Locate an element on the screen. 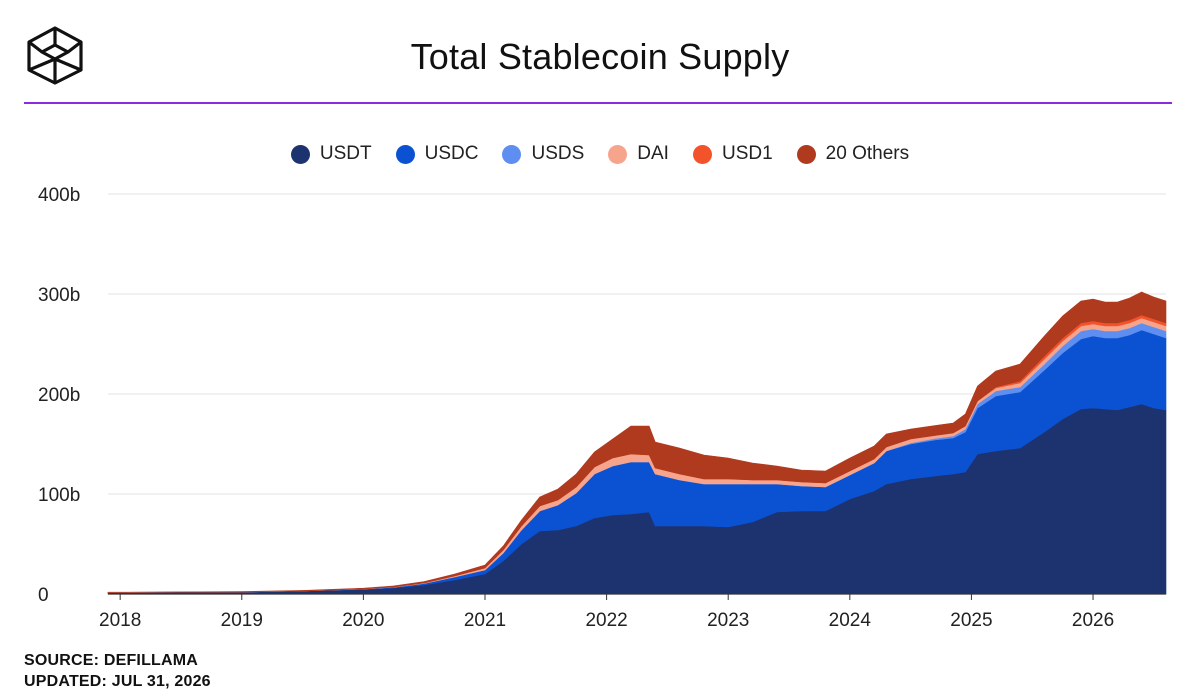 Image resolution: width=1200 pixels, height=700 pixels. y-tick-label: 400b is located at coordinates (59, 195).